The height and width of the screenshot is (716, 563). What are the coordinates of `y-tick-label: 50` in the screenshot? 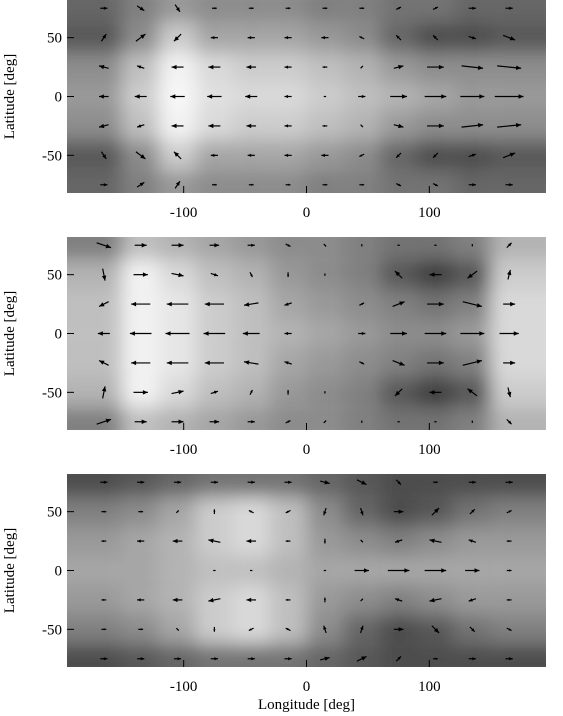 It's located at (54, 513).